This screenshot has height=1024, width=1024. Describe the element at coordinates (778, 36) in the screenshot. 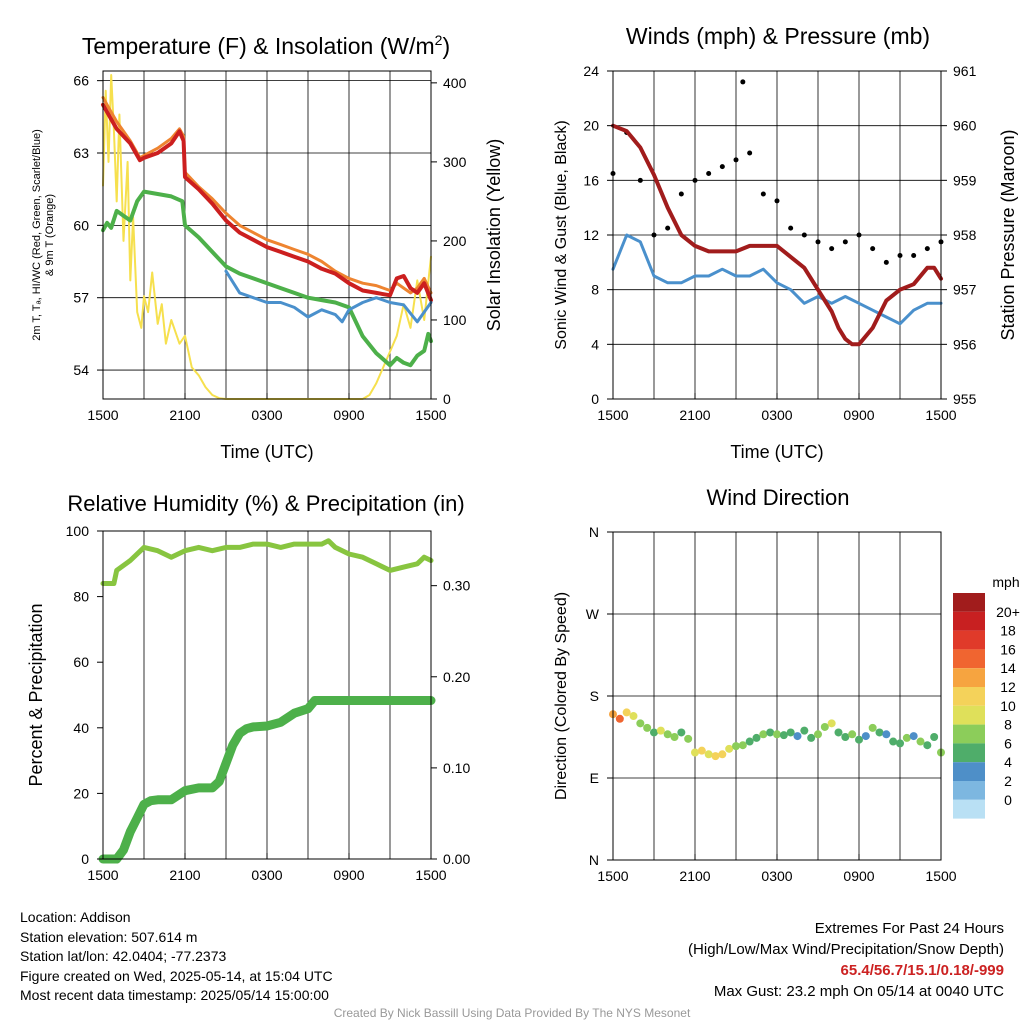

I see `winds-title: Winds (mph) & Pressure (mb)` at that location.